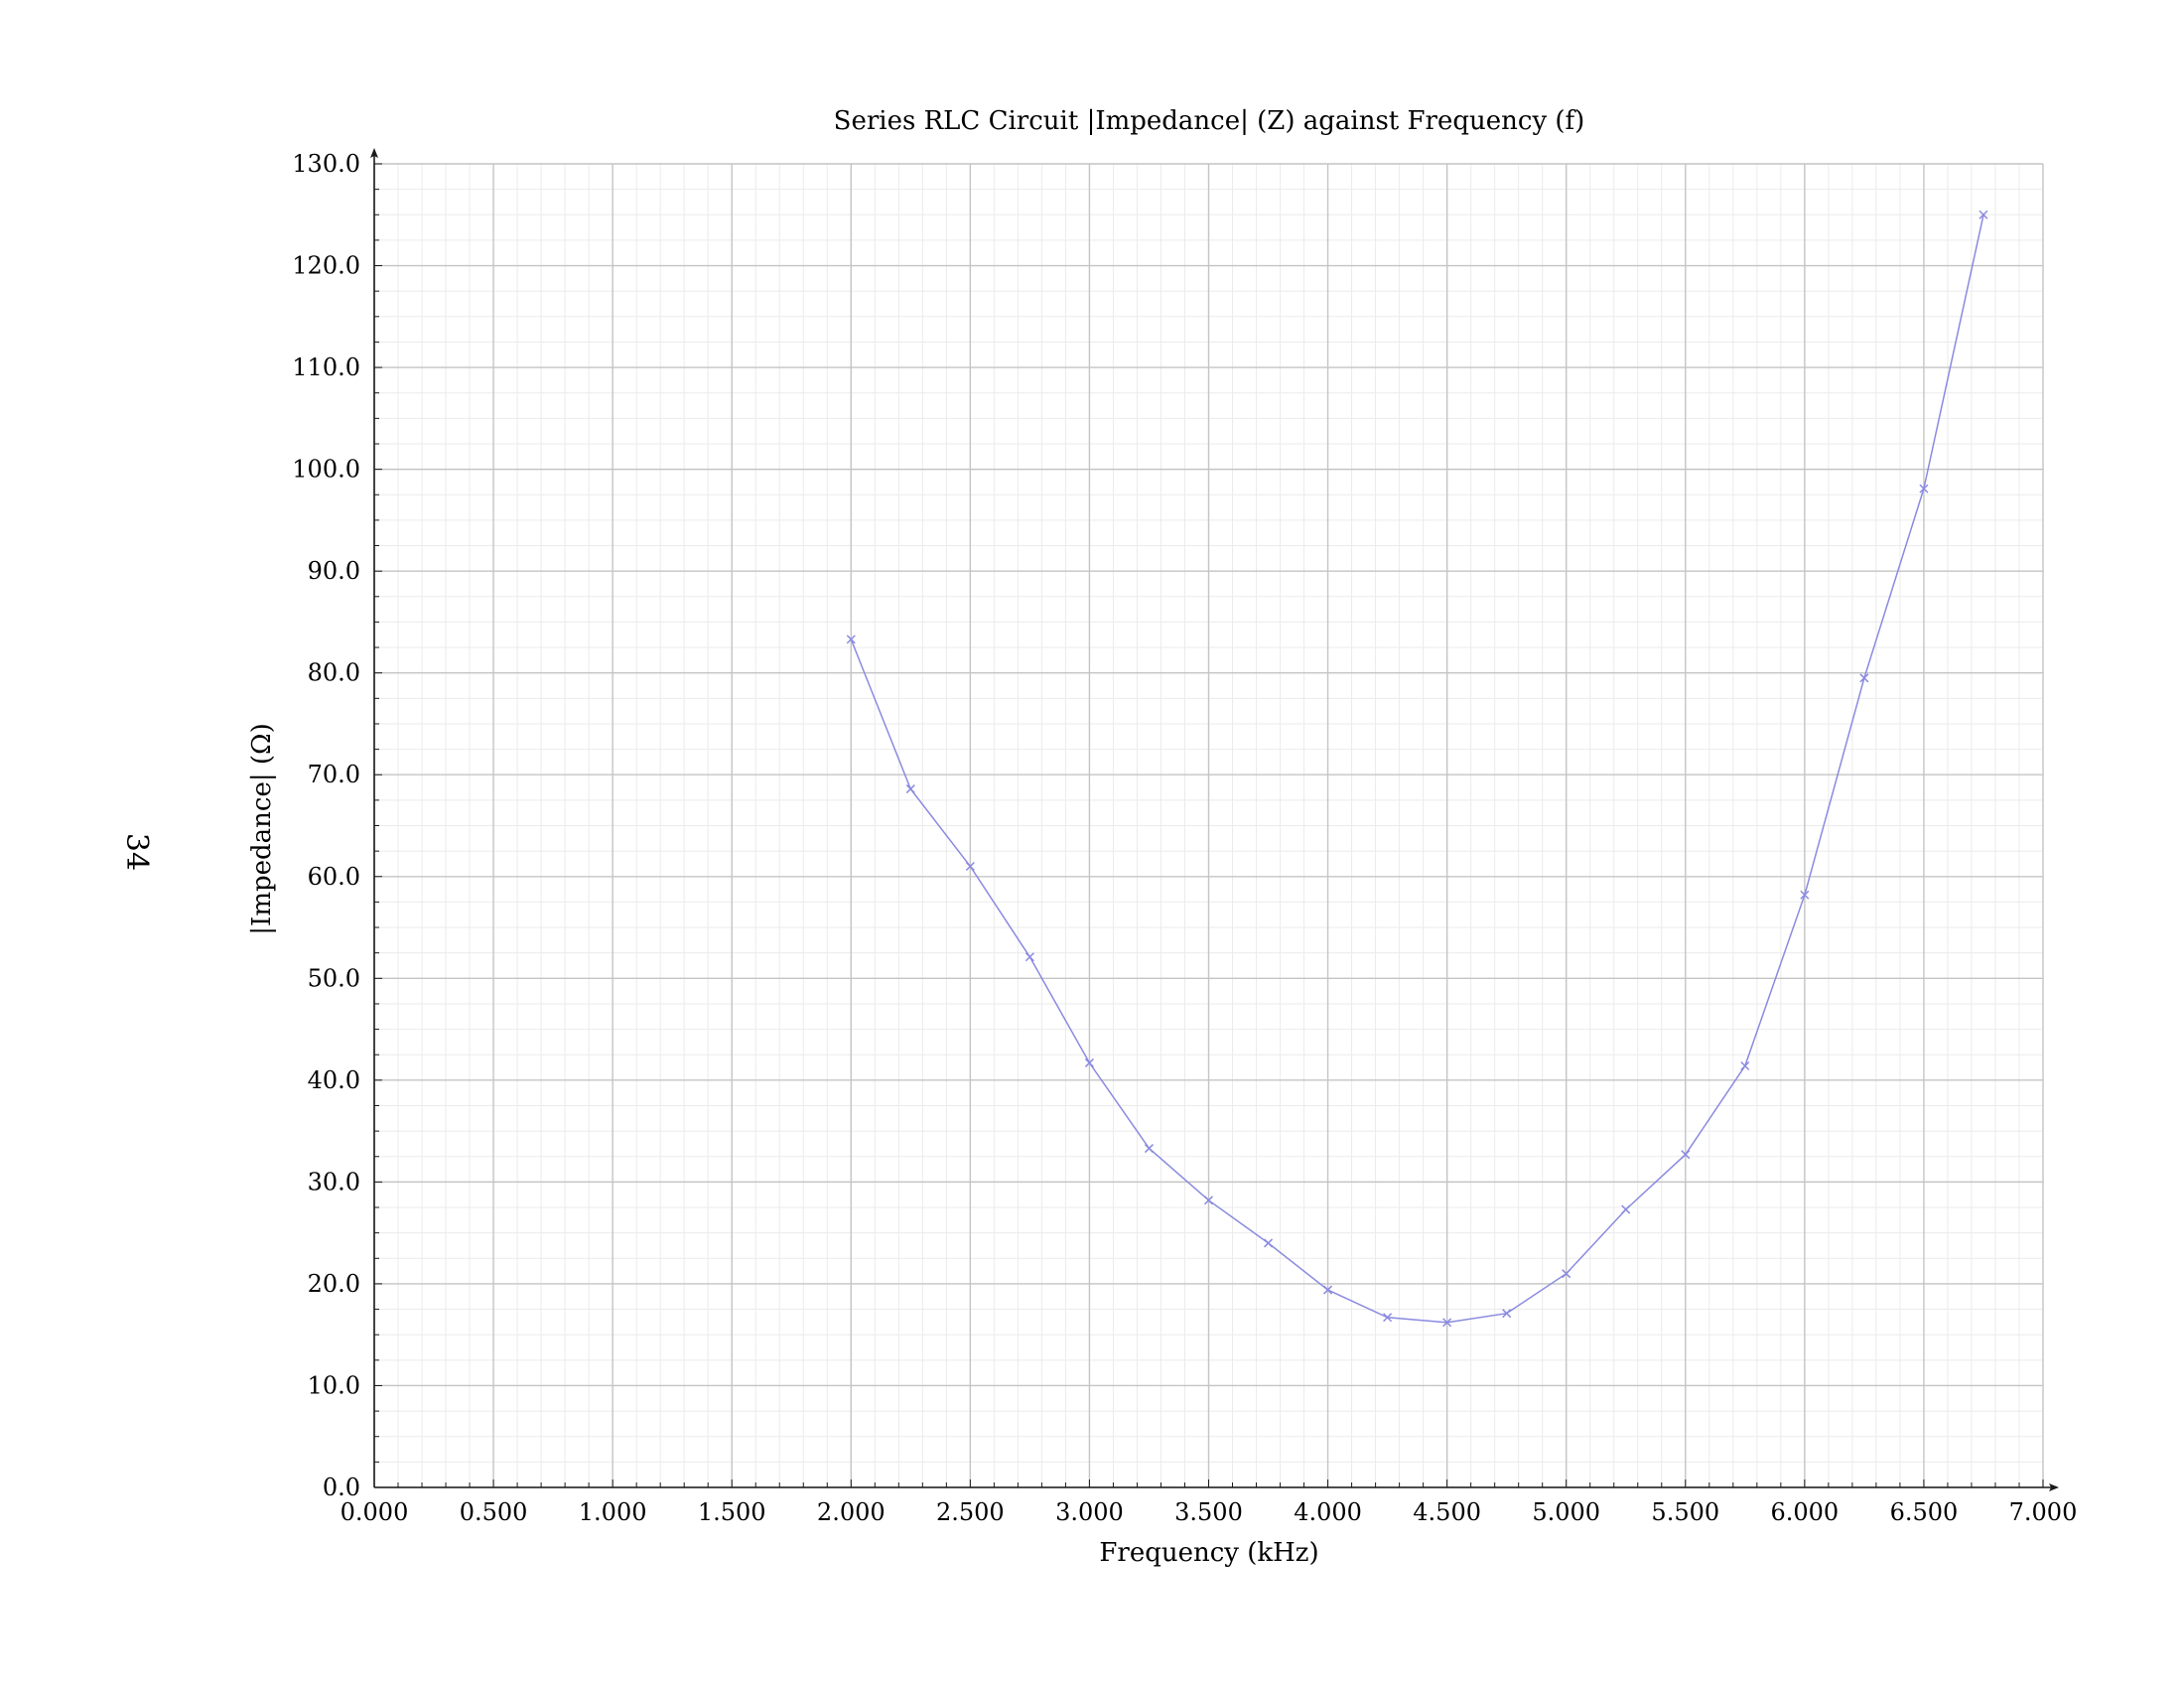  What do you see at coordinates (326, 367) in the screenshot?
I see `y-tick-label: 110.0` at bounding box center [326, 367].